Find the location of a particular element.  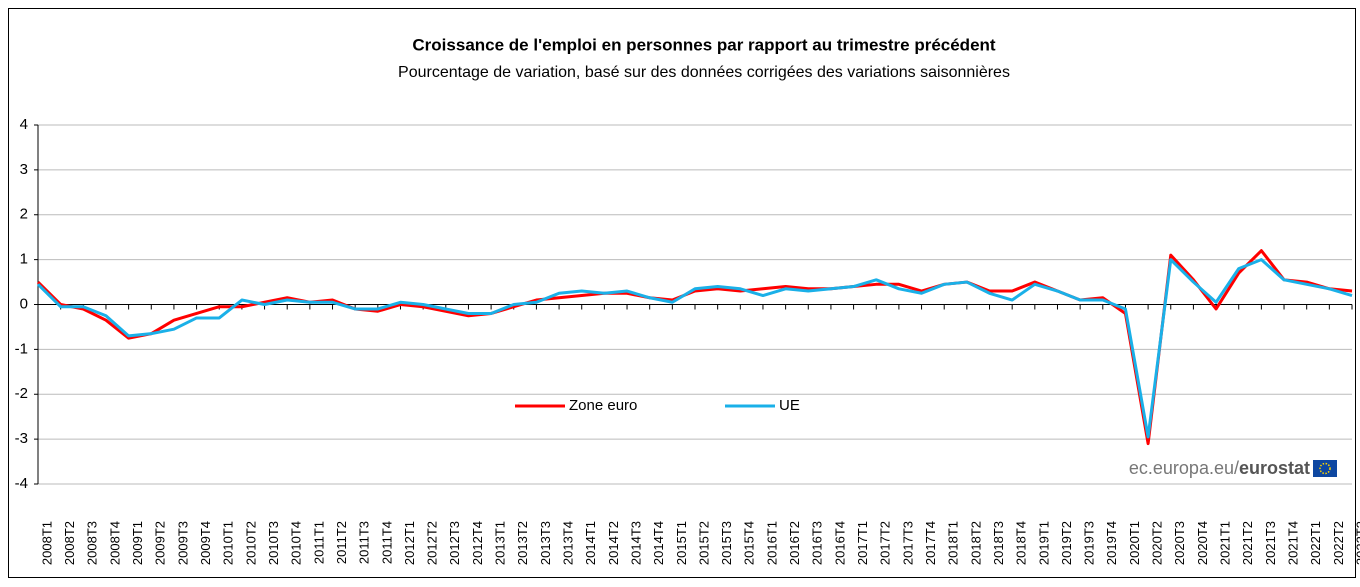

x-tick-label: 2010T3 is located at coordinates (273, 543).